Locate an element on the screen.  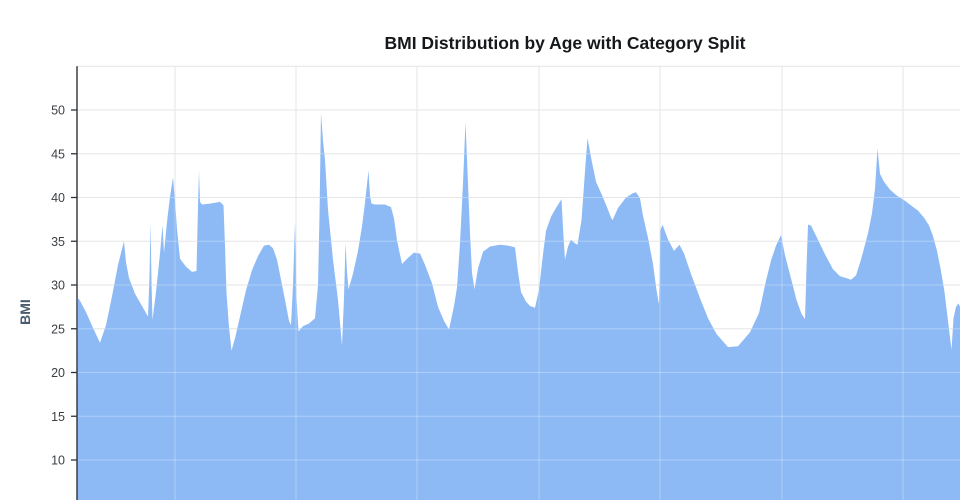
y-tick-labels: 50 45 40 35 30 25 20 15 10 is located at coordinates (58, 286).